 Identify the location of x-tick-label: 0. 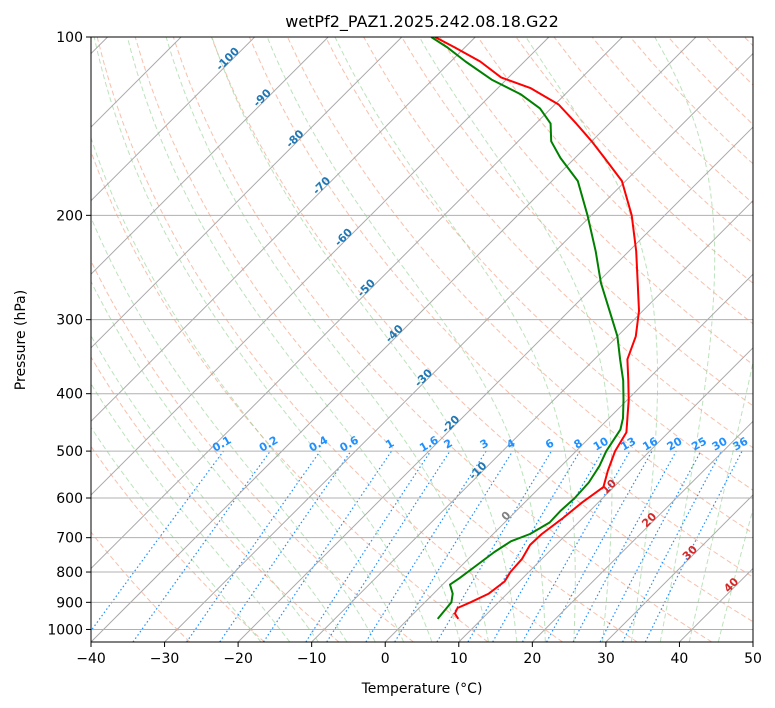
(385, 659).